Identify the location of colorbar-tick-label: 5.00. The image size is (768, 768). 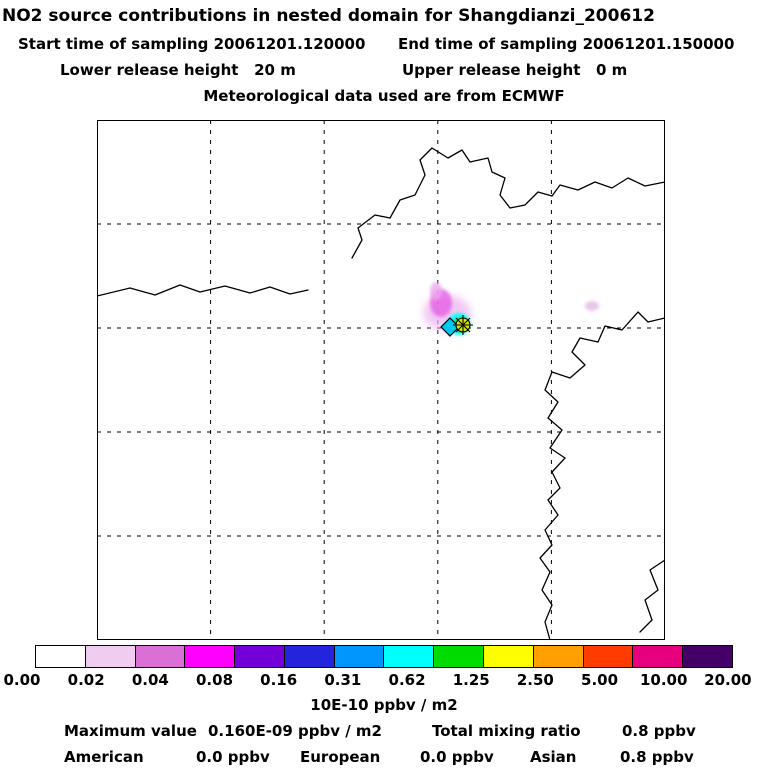
(600, 680).